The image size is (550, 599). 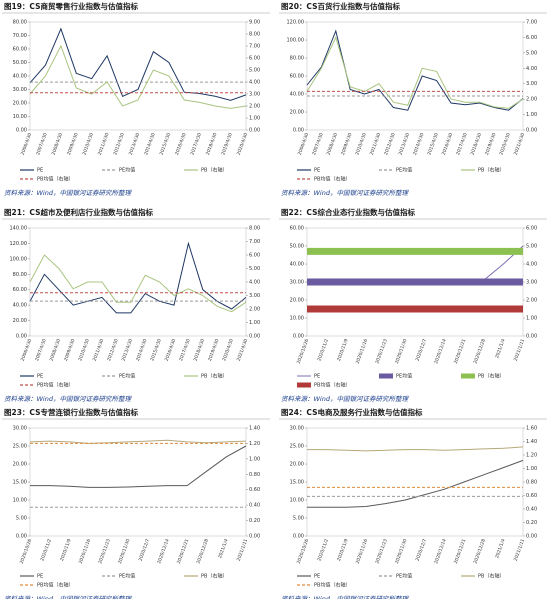 What do you see at coordinates (21, 519) in the screenshot?
I see `y-tick-label: 5.00` at bounding box center [21, 519].